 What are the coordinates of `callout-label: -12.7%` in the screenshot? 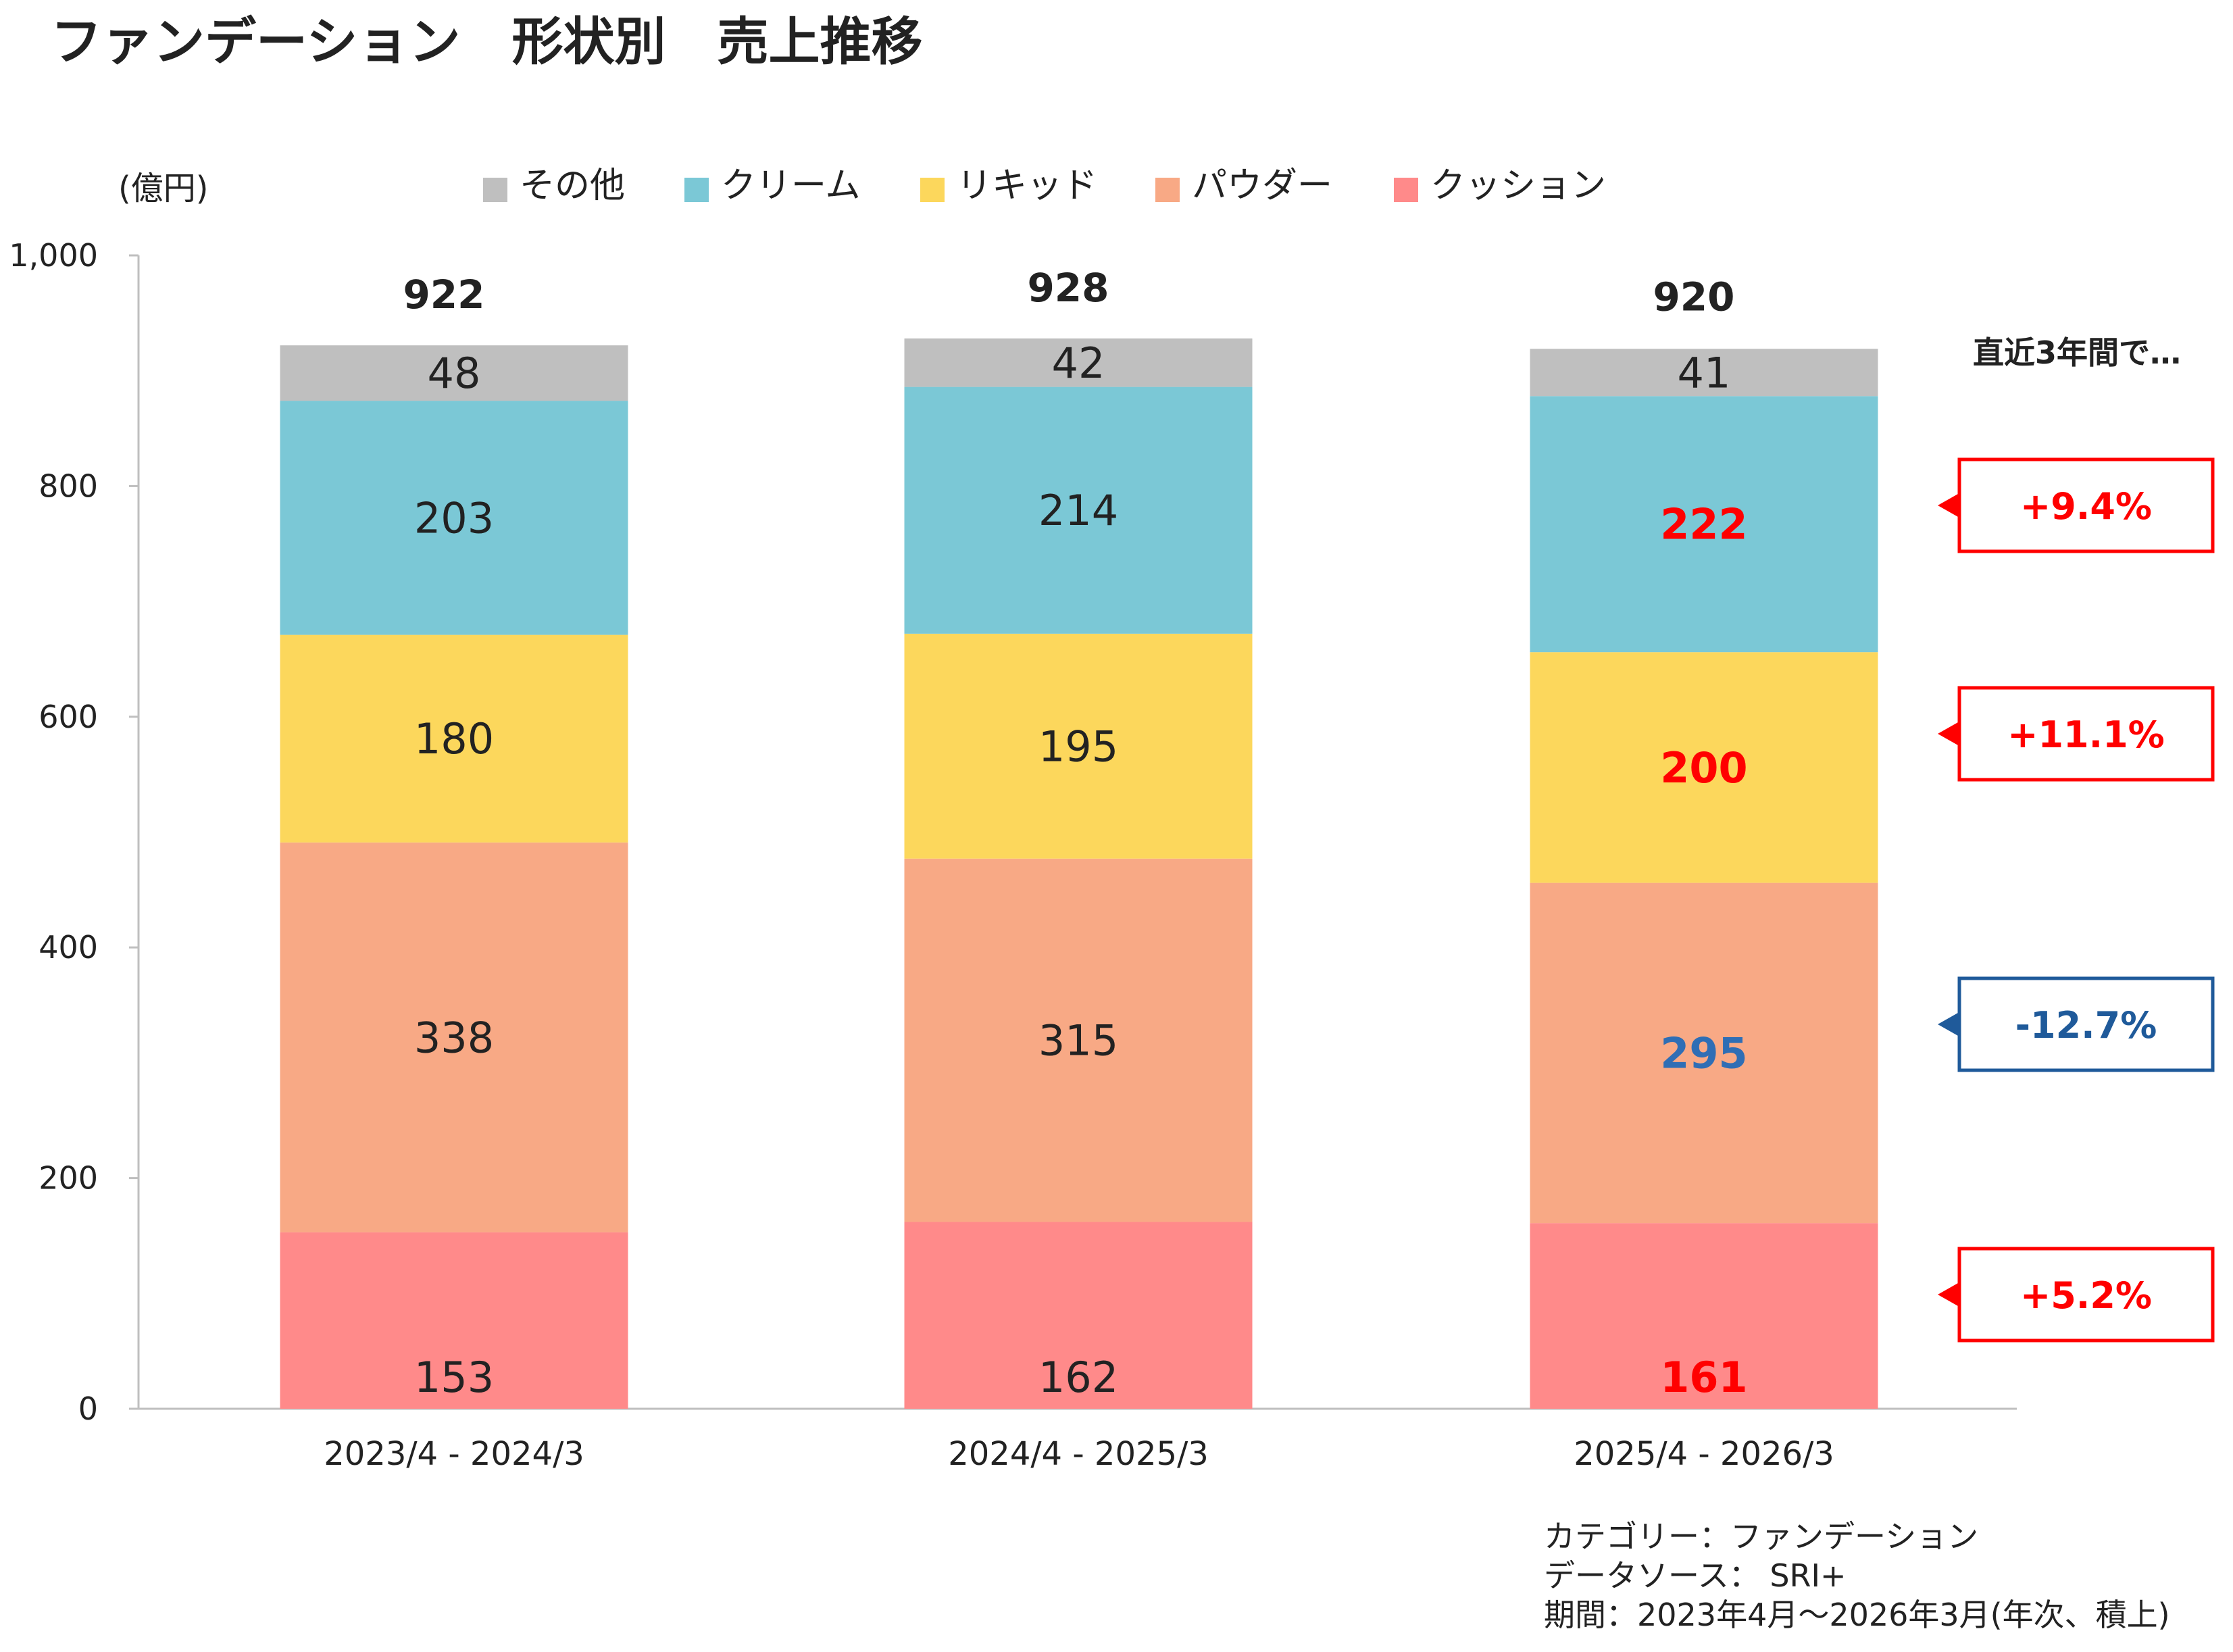 It's located at (2086, 1025).